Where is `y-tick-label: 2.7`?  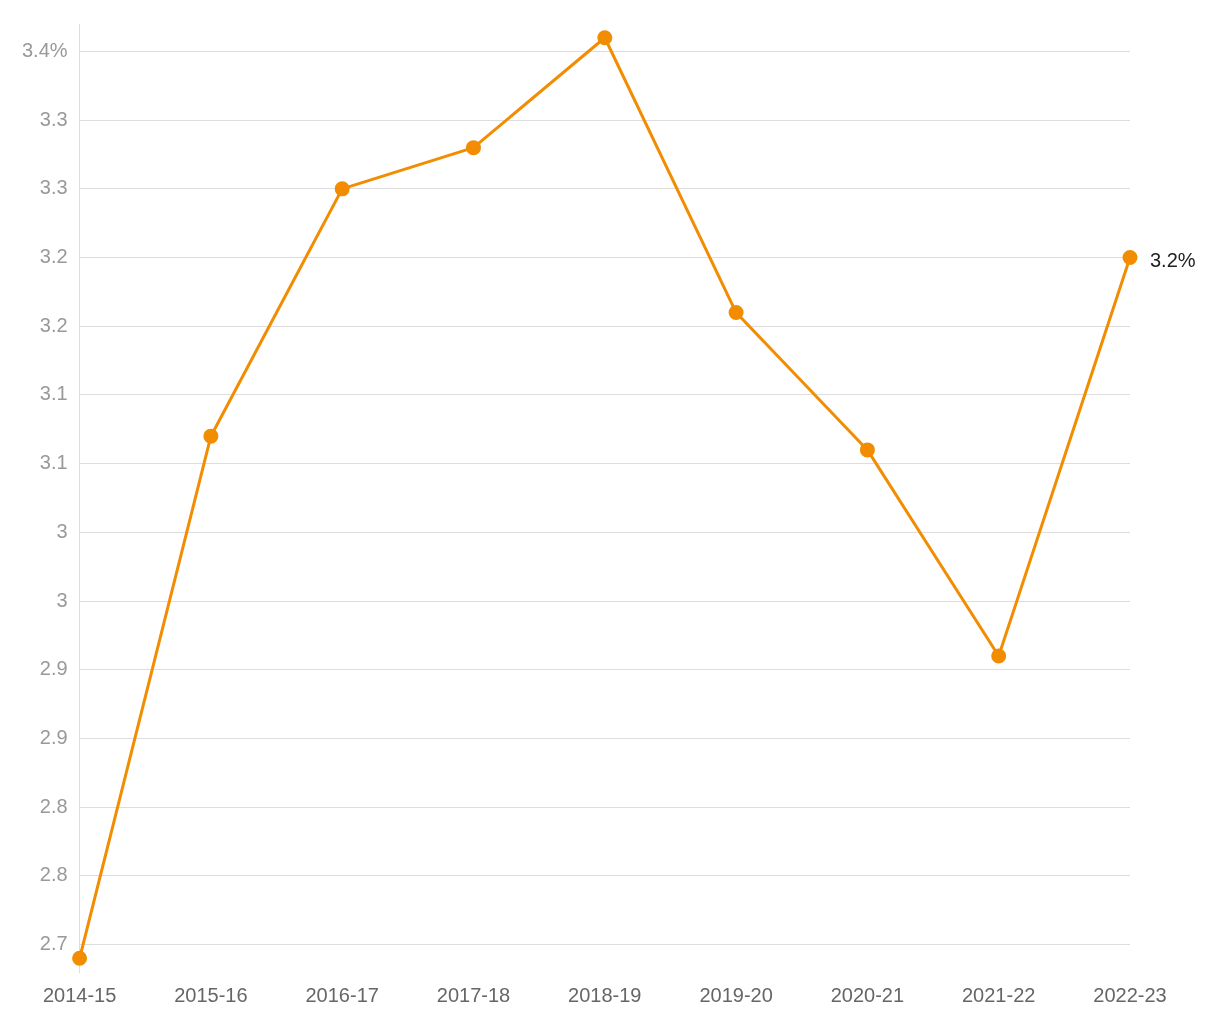 y-tick-label: 2.7 is located at coordinates (53, 943).